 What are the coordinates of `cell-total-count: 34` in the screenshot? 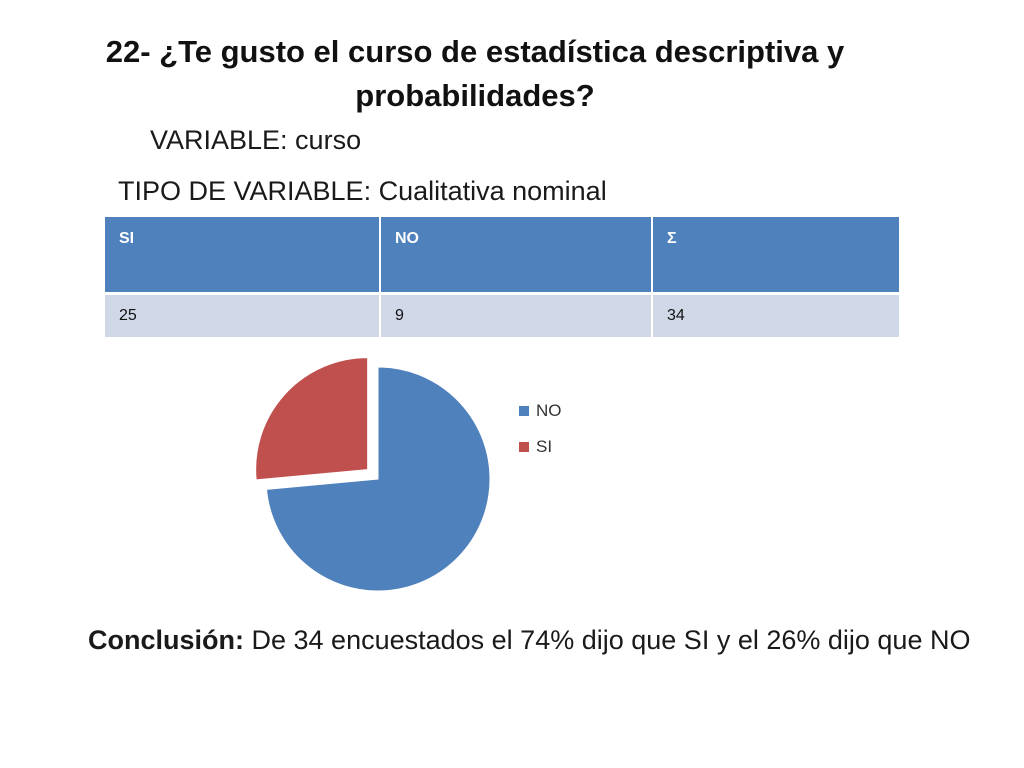 It's located at (775, 314).